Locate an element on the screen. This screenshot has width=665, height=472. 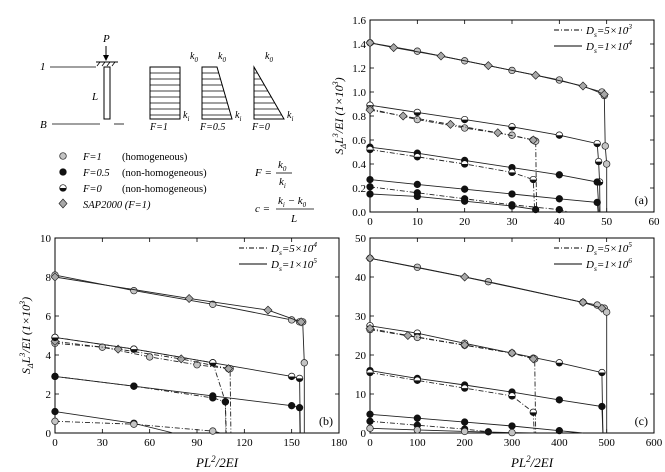
load-arrowhead is located at coordinates (106, 58).